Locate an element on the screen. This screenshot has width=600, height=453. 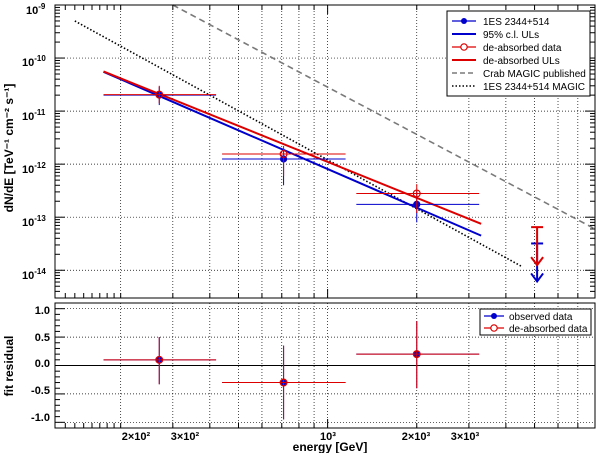
top-legend-box is located at coordinates (518, 53).